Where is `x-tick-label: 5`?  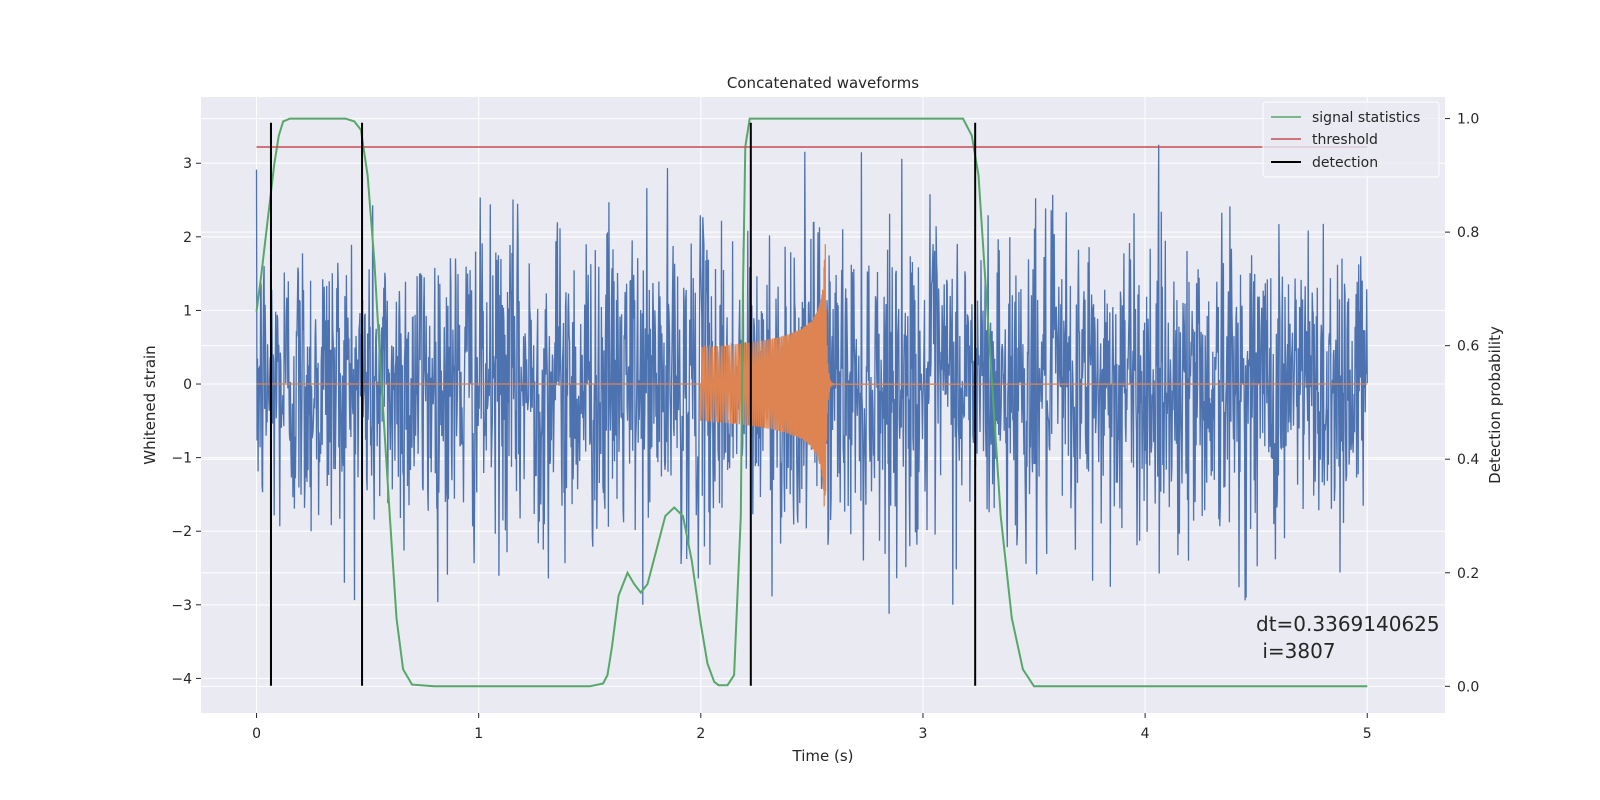
x-tick-label: 5 is located at coordinates (1367, 734).